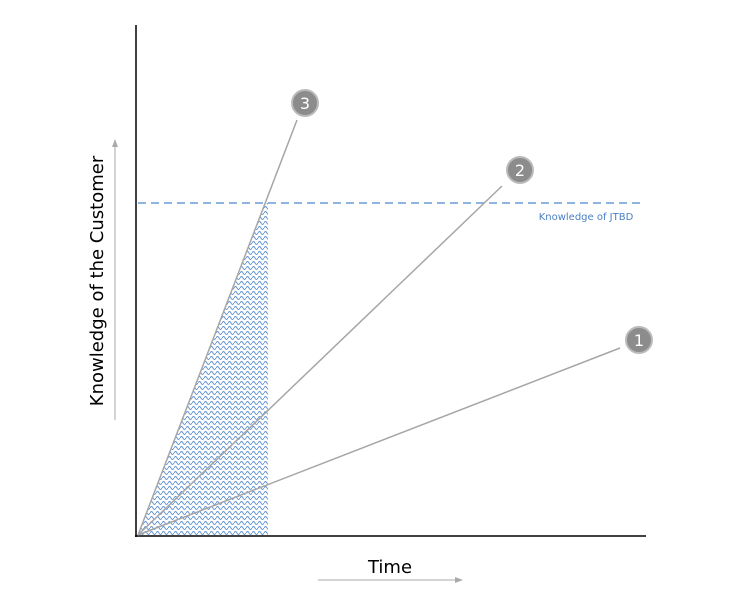 The image size is (736, 604). What do you see at coordinates (97, 280) in the screenshot?
I see `y-axis-label: Knowledge of the Customer` at bounding box center [97, 280].